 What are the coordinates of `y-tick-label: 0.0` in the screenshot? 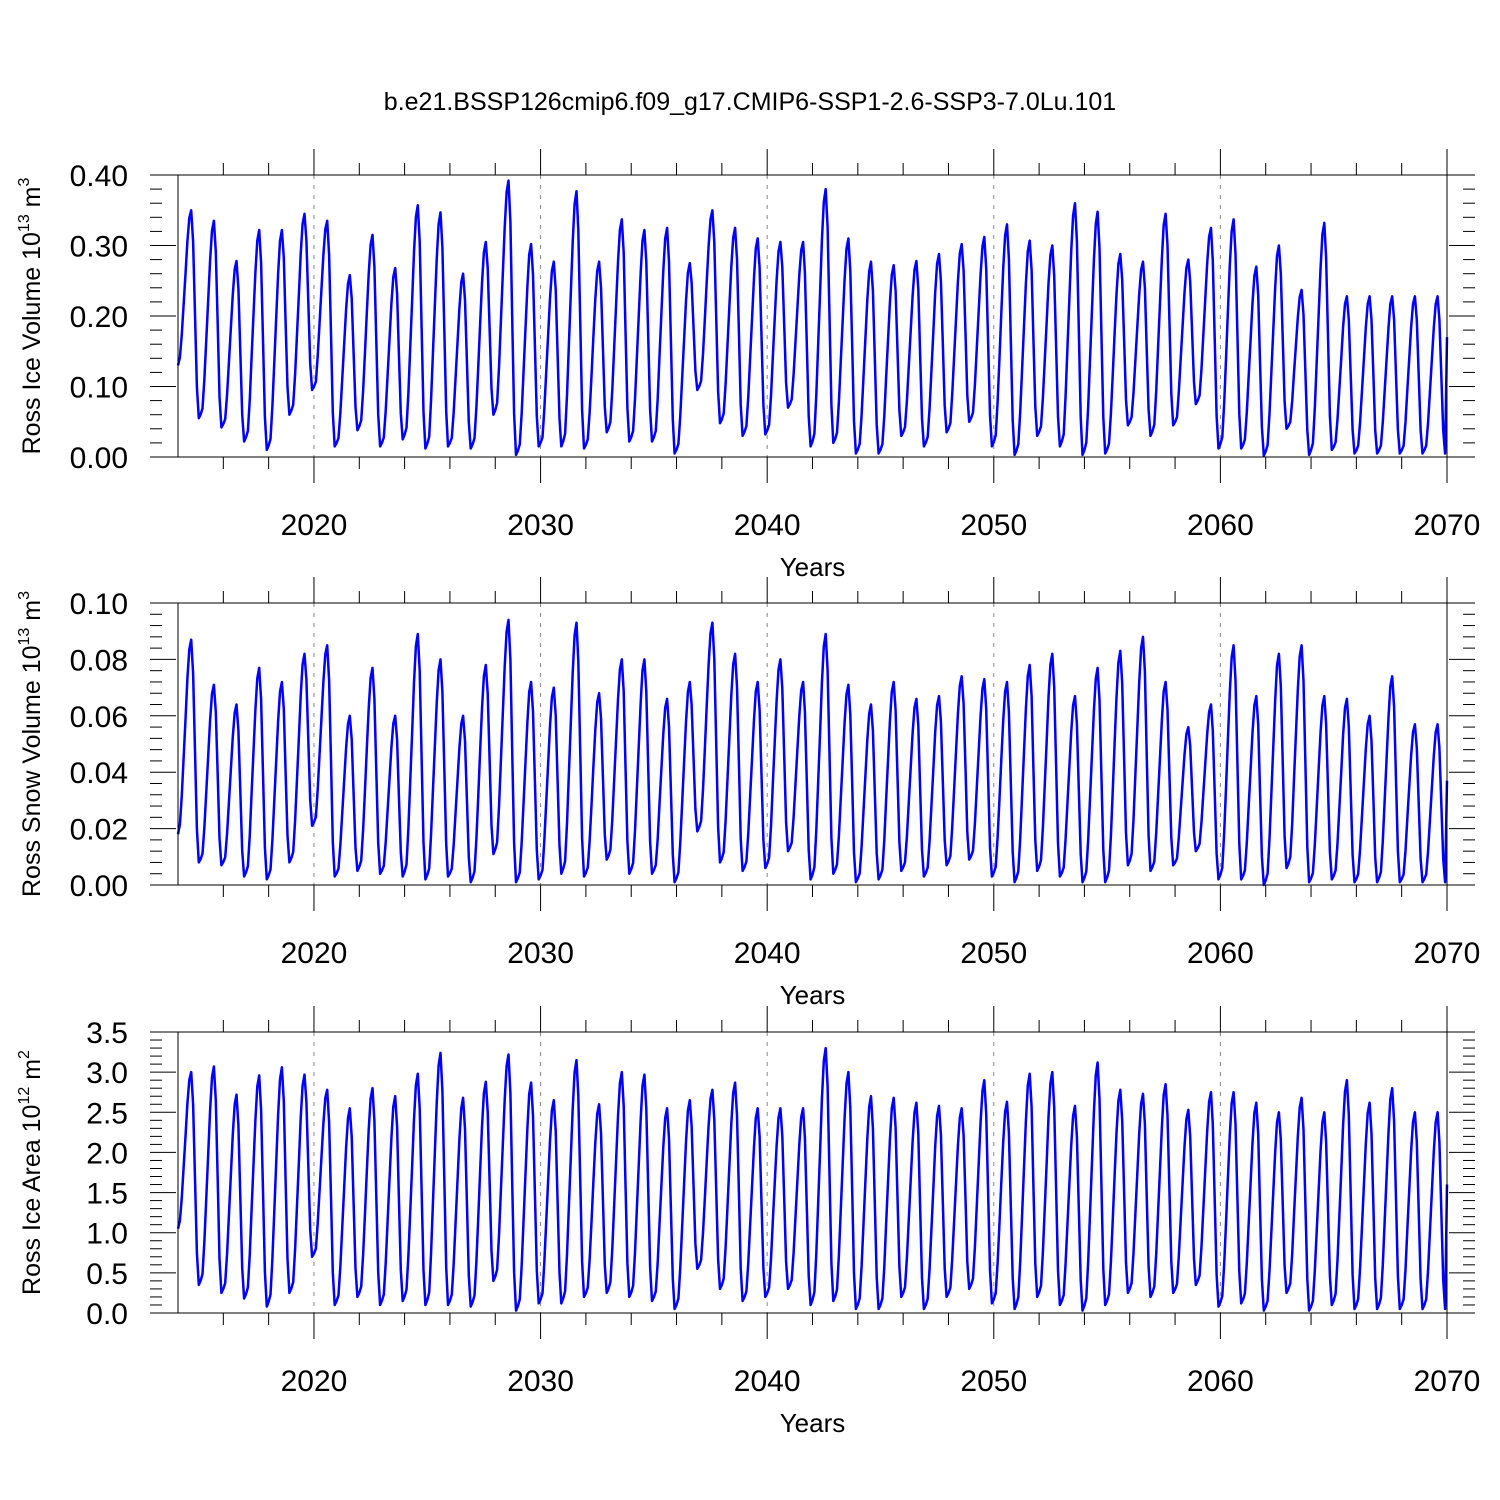 It's located at (107, 1314).